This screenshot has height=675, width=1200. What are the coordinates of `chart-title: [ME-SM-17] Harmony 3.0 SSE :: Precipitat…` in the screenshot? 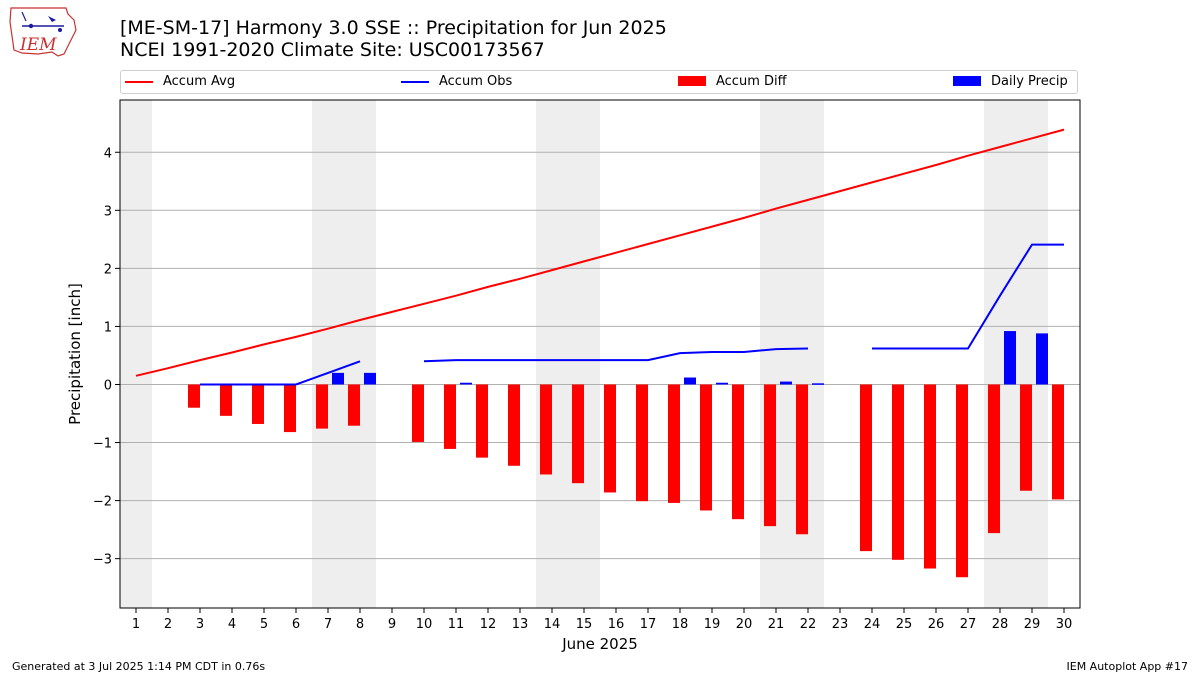 It's located at (393, 39).